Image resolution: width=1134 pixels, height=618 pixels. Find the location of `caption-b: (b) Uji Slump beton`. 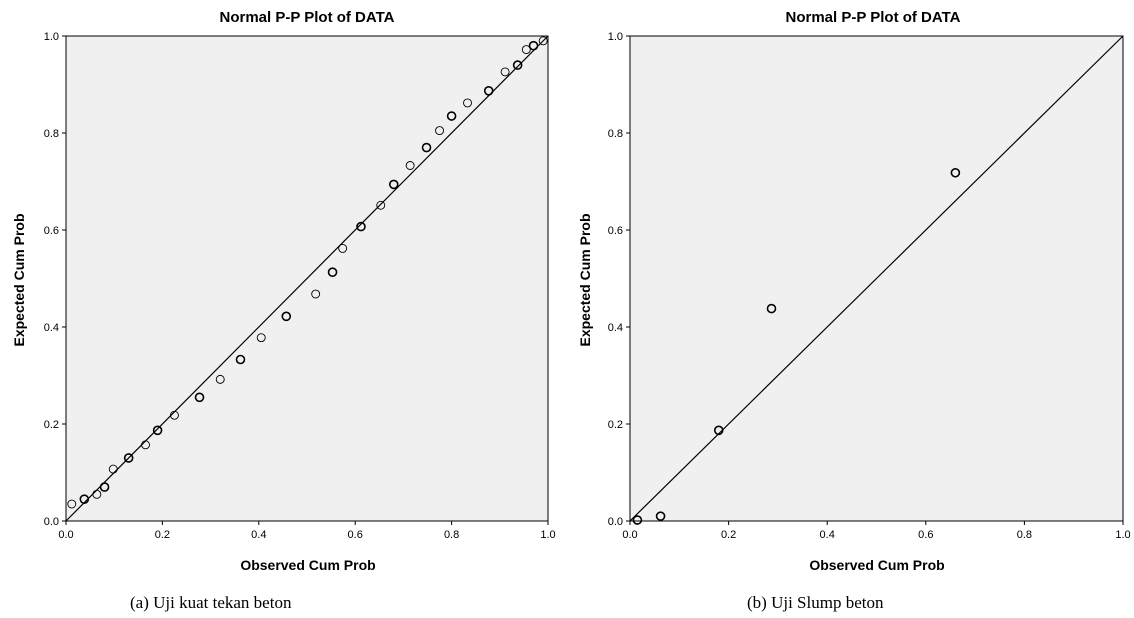

caption-b: (b) Uji Slump beton is located at coordinates (815, 602).